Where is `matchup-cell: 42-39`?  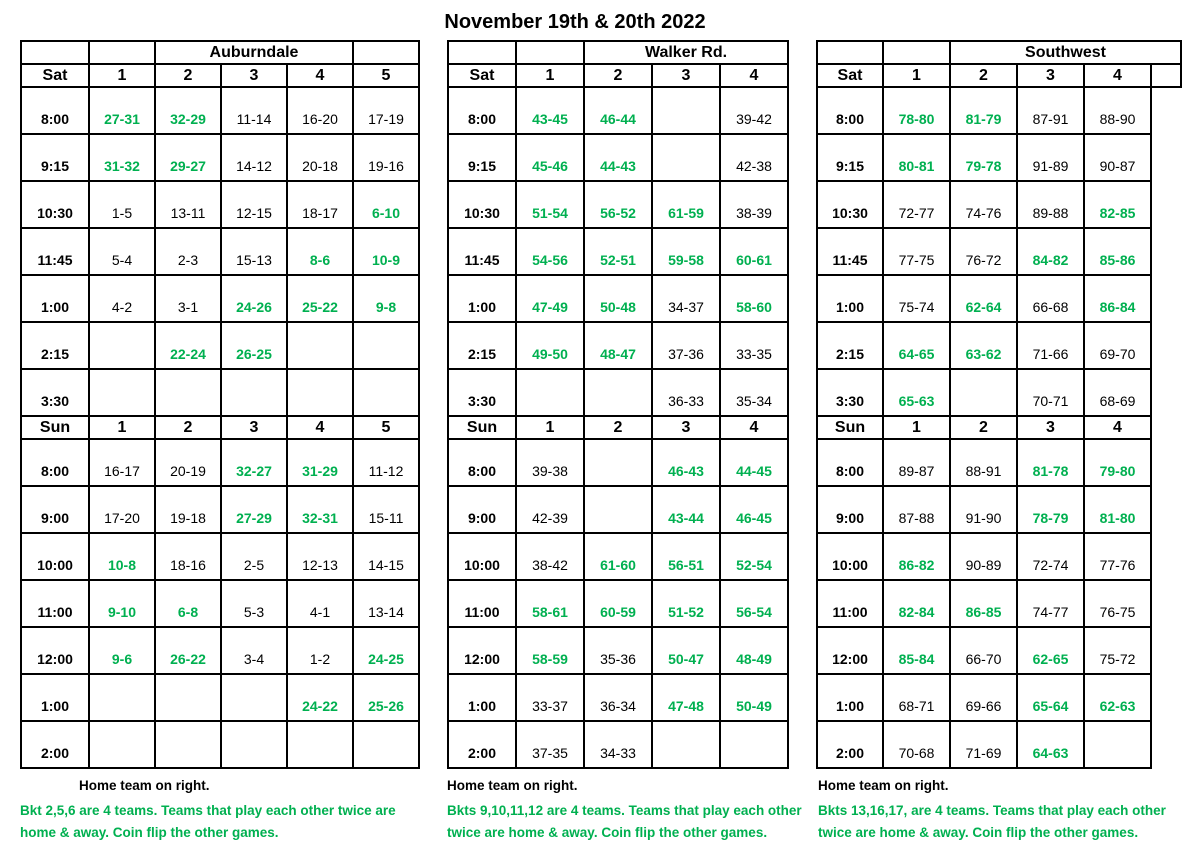
matchup-cell: 42-39 is located at coordinates (550, 509).